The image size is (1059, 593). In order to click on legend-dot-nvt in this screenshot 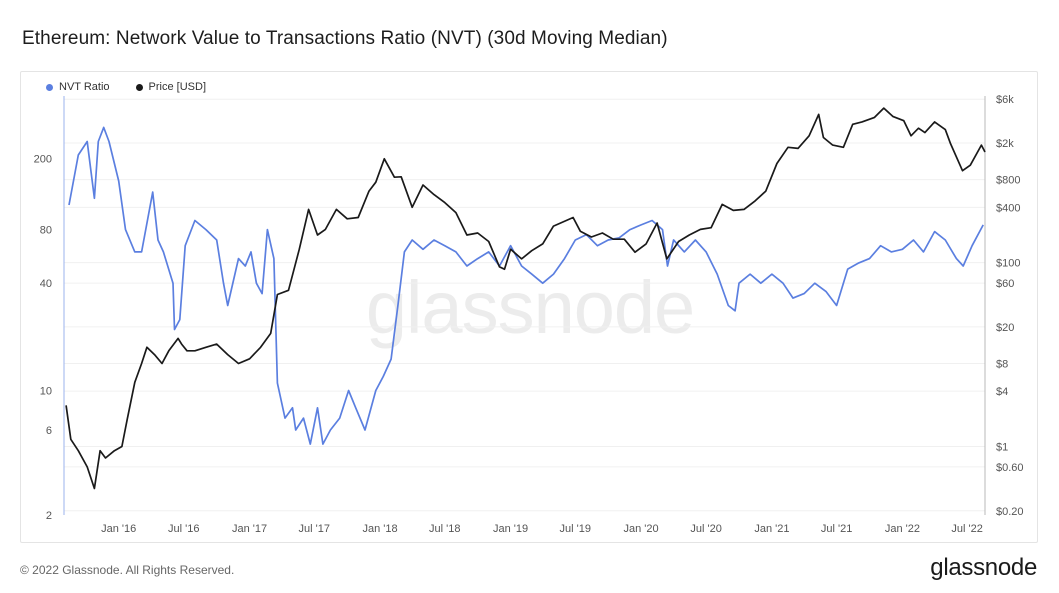, I will do `click(49, 87)`.